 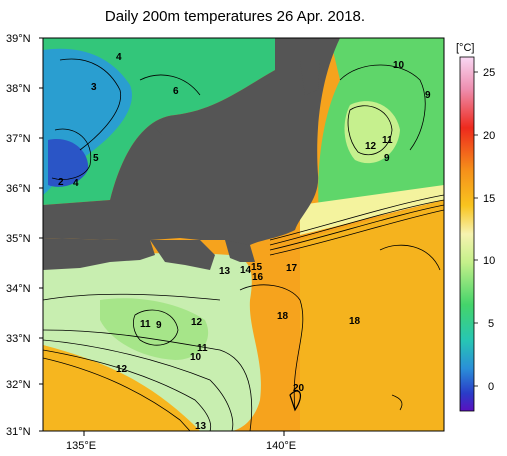 I want to click on colorbar-unit: [°C], so click(x=465, y=48).